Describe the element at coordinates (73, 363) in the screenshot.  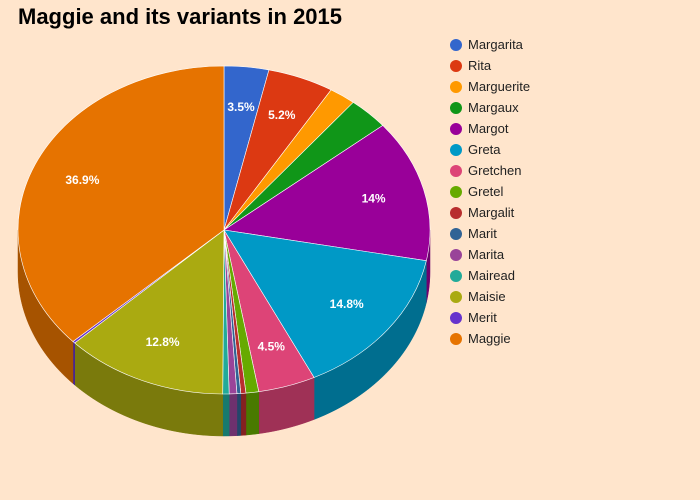
I see `pie-side-merit` at that location.